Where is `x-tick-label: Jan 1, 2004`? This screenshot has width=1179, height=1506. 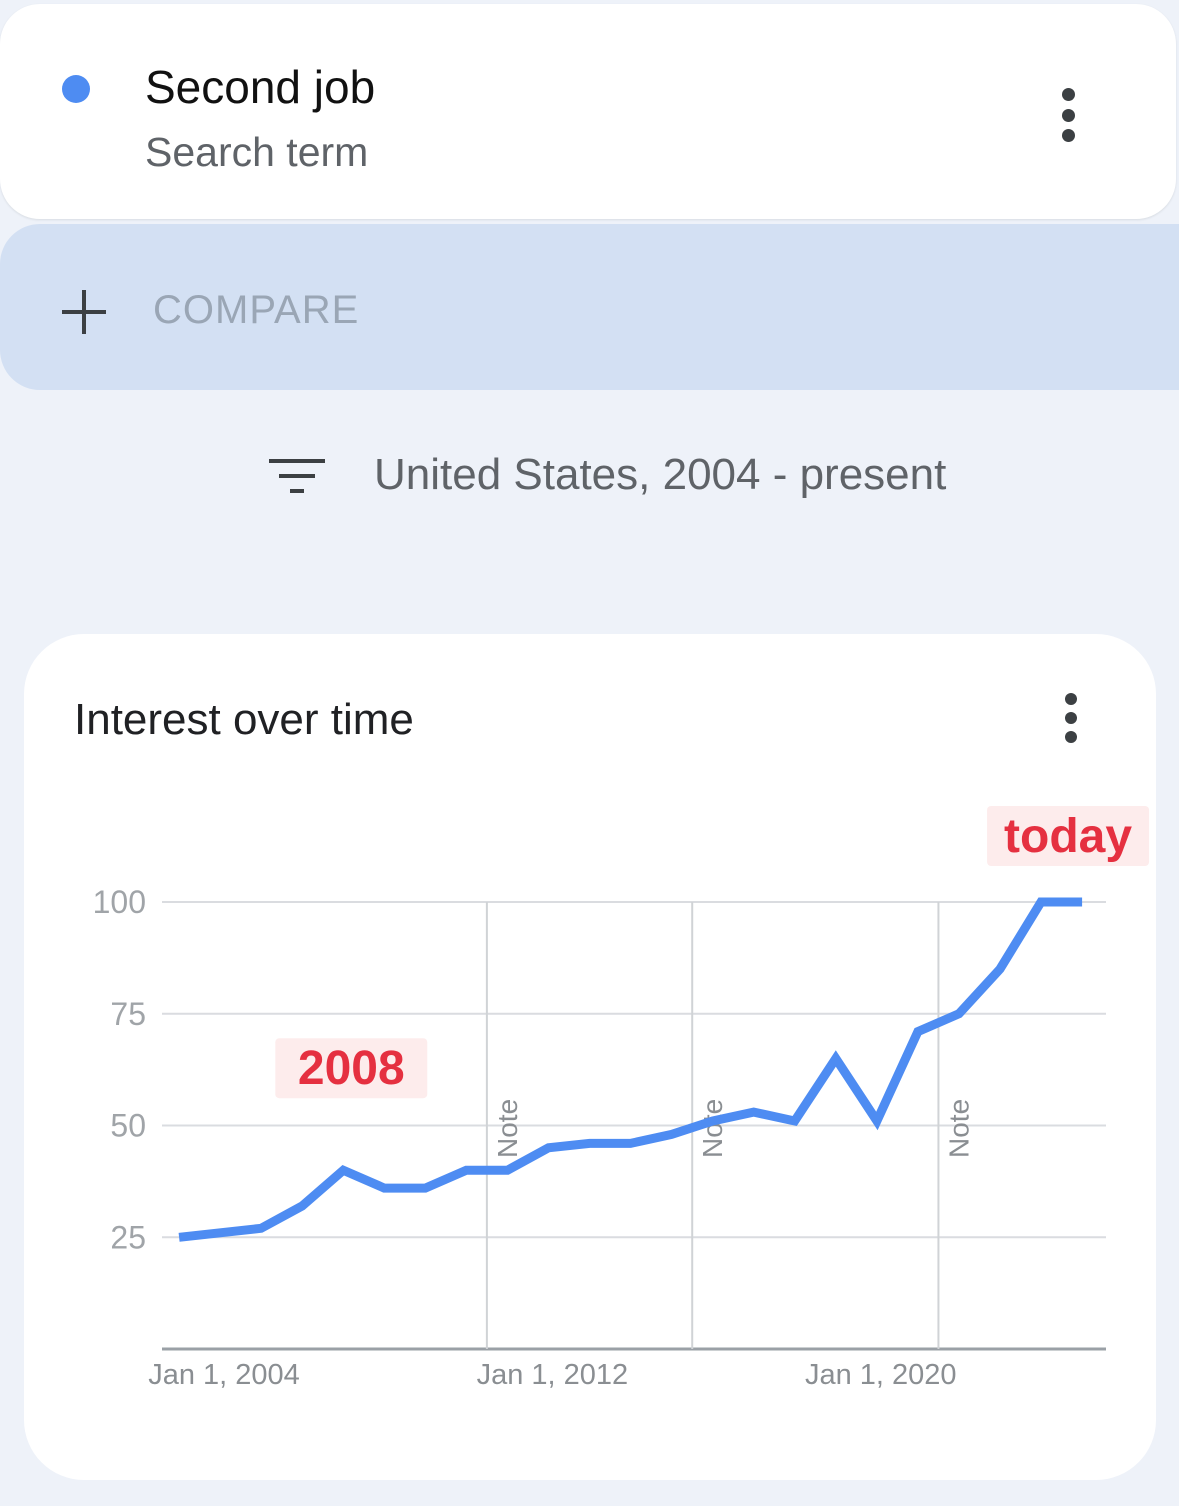
x-tick-label: Jan 1, 2004 is located at coordinates (224, 1375).